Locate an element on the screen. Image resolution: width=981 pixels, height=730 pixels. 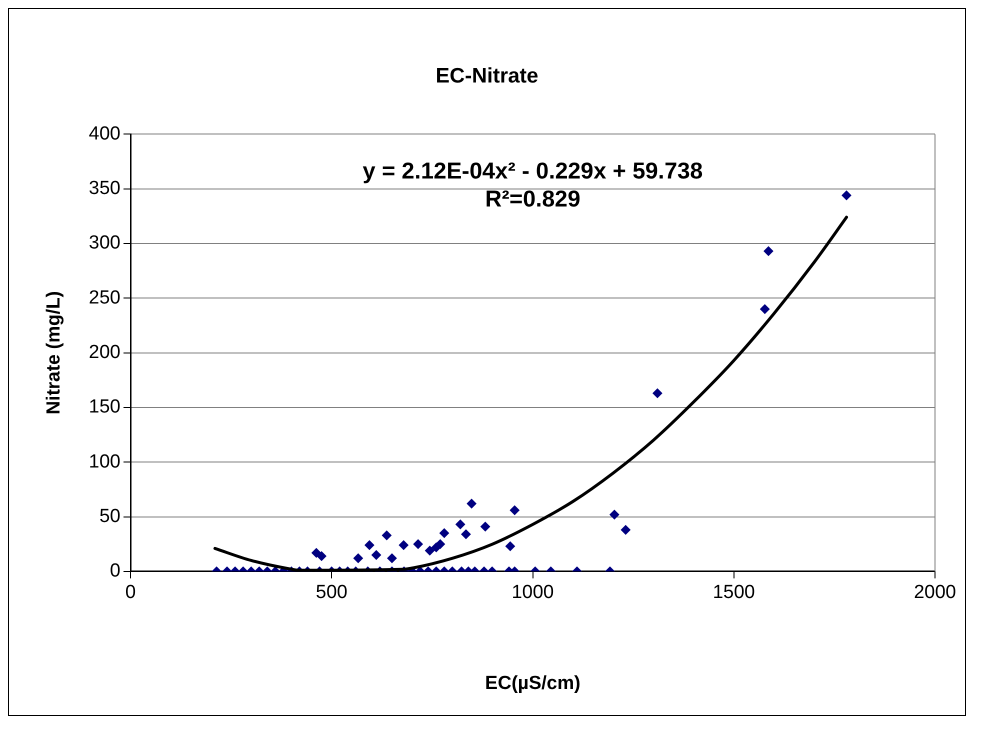
y-tick-label: 50 is located at coordinates (109, 516).